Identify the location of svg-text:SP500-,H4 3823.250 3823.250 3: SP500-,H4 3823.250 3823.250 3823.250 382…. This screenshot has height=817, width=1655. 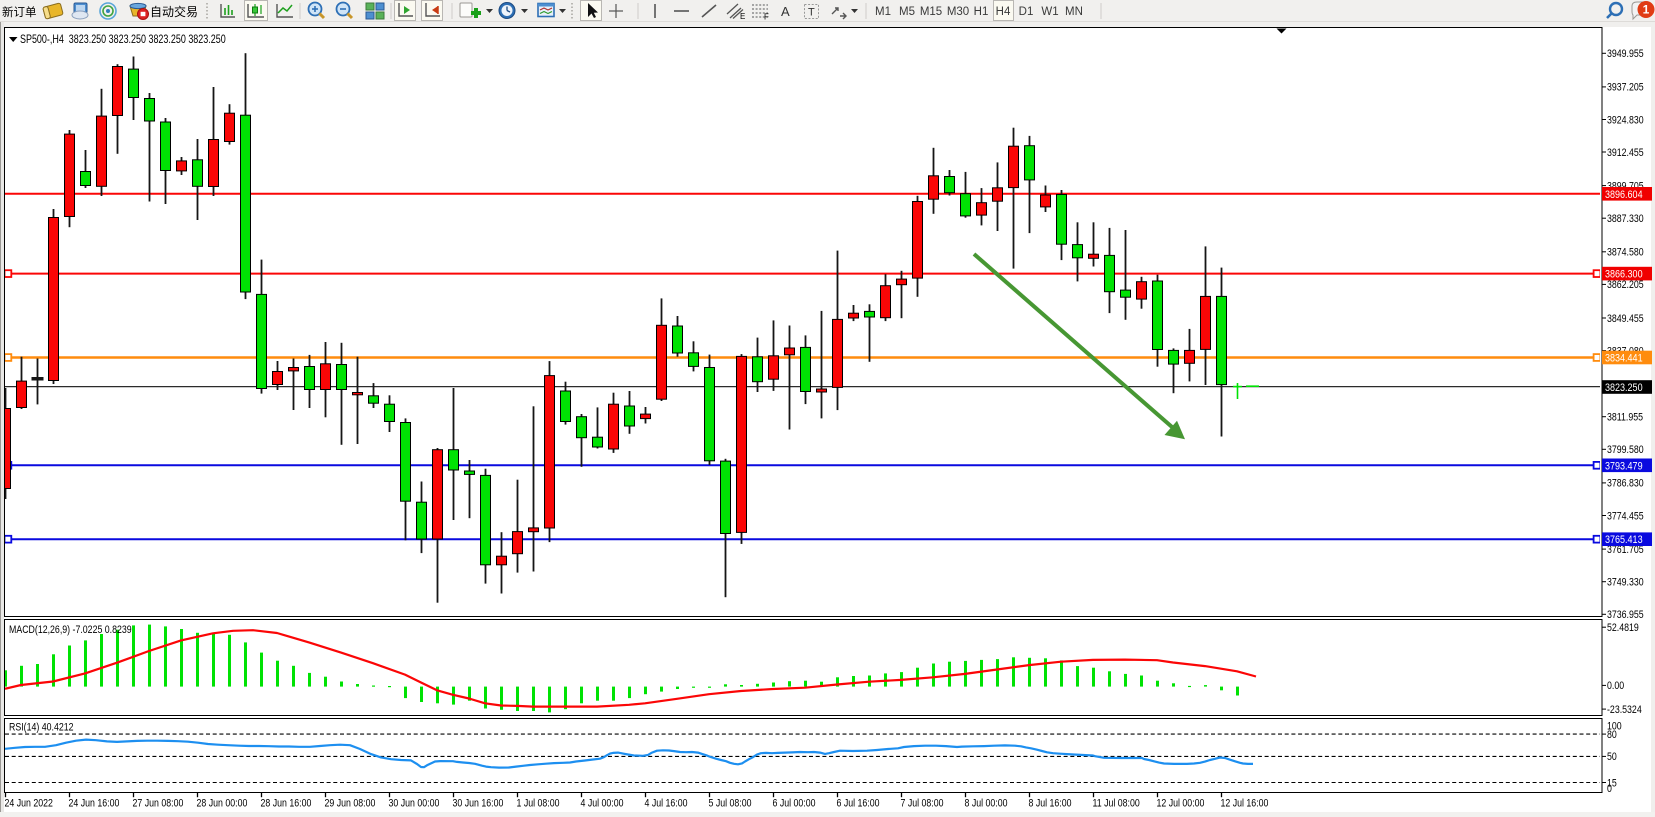
(123, 40).